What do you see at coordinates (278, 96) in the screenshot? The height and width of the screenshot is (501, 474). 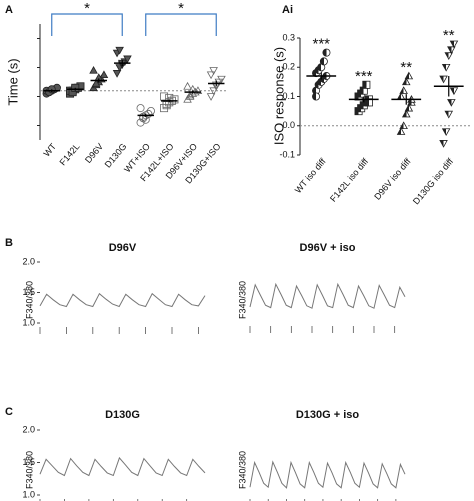 I see `y-axis-label: ISO response (s)` at bounding box center [278, 96].